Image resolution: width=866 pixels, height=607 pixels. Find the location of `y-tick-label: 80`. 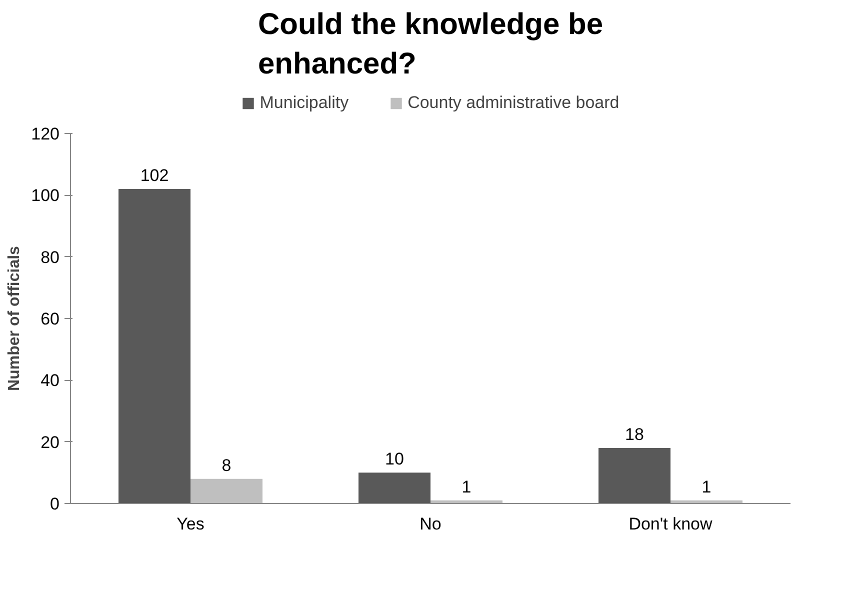

y-tick-label: 80 is located at coordinates (50, 257).